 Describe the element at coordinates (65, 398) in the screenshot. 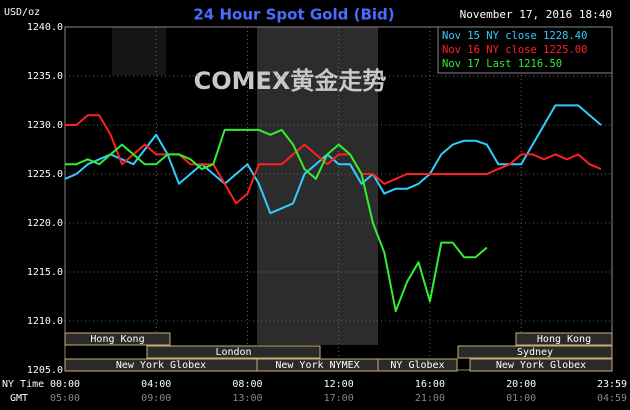

I see `x2-tick-label: 05:00` at that location.